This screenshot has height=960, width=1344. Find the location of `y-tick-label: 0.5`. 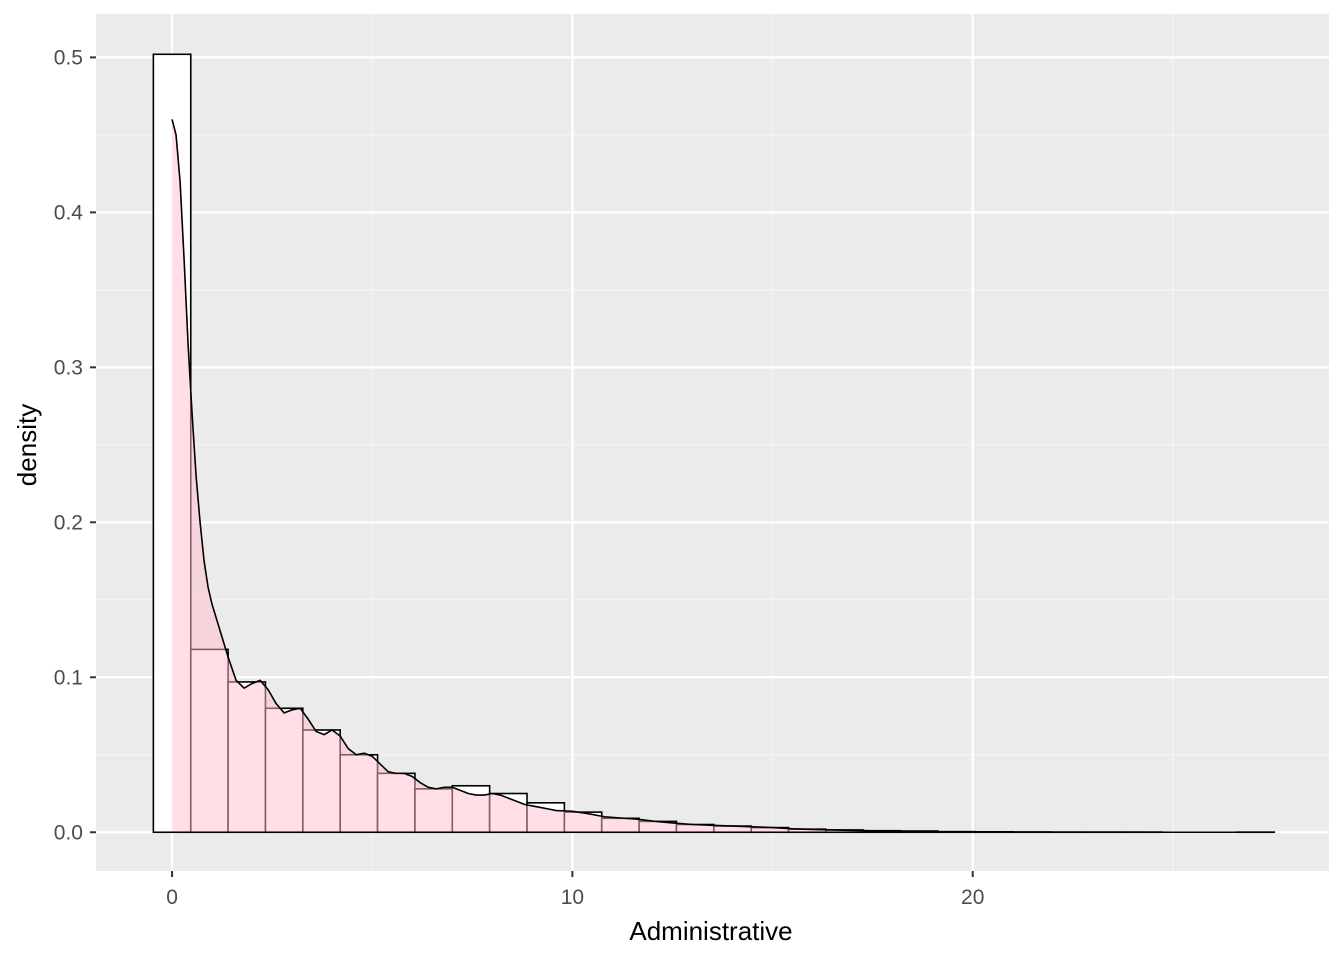

y-tick-label: 0.5 is located at coordinates (68, 57).